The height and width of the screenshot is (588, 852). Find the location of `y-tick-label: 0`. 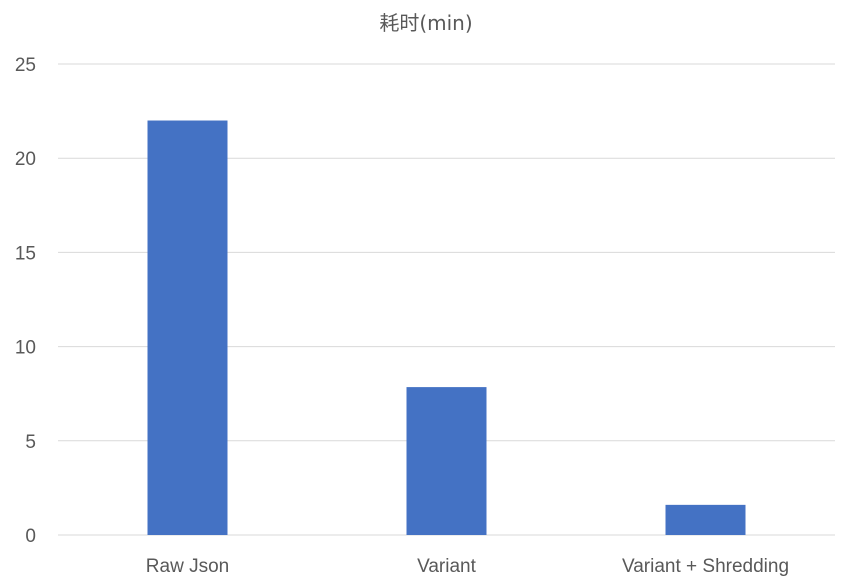

y-tick-label: 0 is located at coordinates (30, 536).